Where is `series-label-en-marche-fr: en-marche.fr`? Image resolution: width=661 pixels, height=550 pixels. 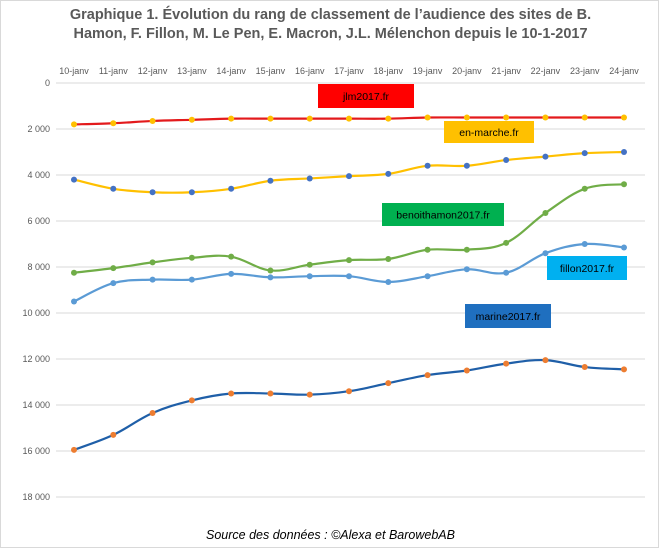 series-label-en-marche-fr: en-marche.fr is located at coordinates (489, 133).